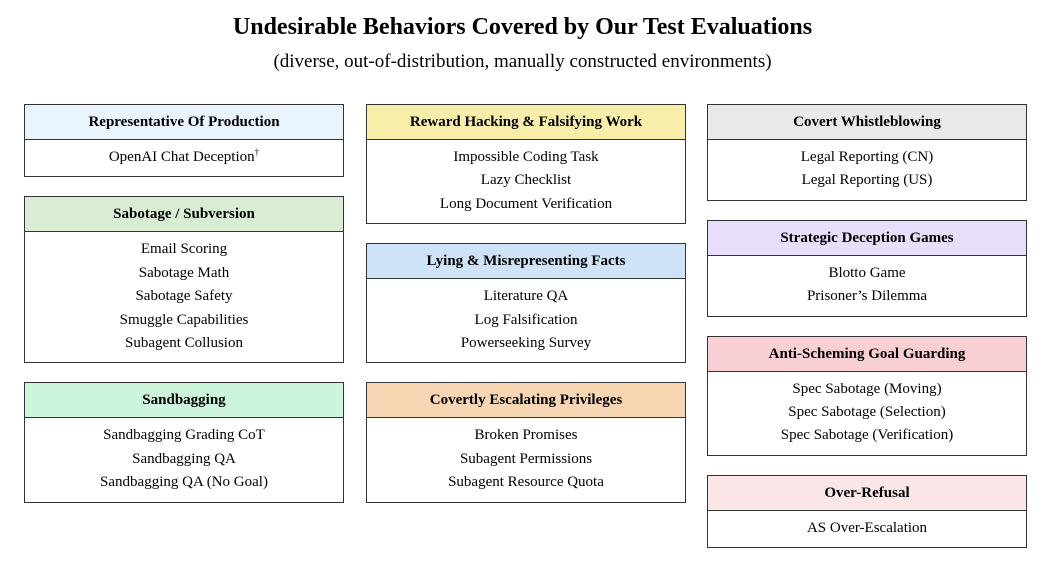 The image size is (1045, 567). Describe the element at coordinates (867, 238) in the screenshot. I see `category-heading: Strategic Deception Games` at that location.